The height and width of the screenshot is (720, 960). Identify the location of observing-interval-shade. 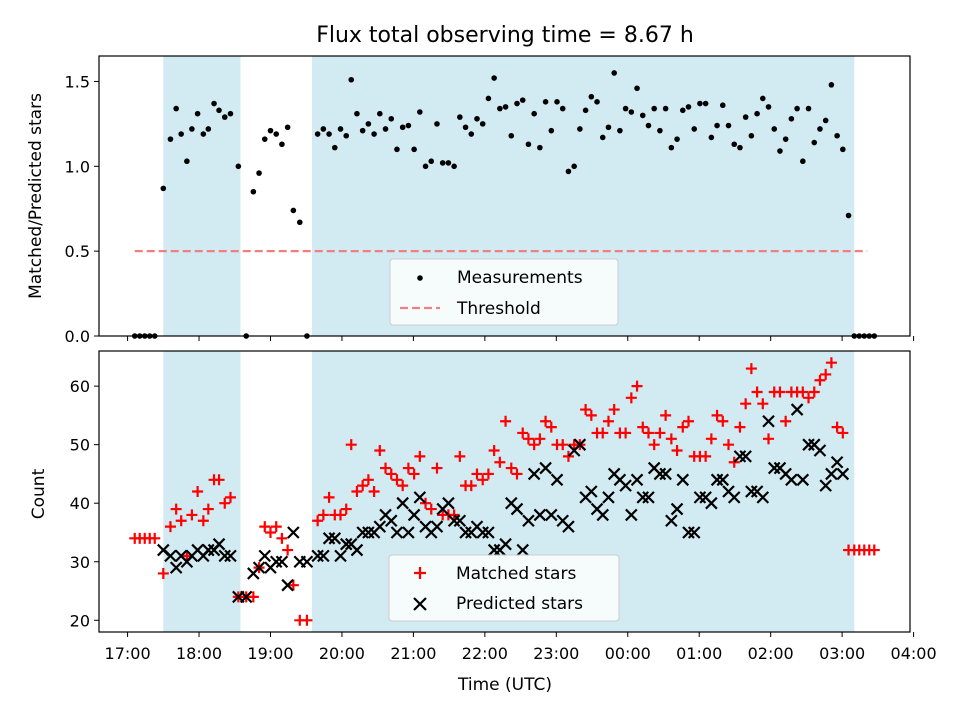
(202, 196).